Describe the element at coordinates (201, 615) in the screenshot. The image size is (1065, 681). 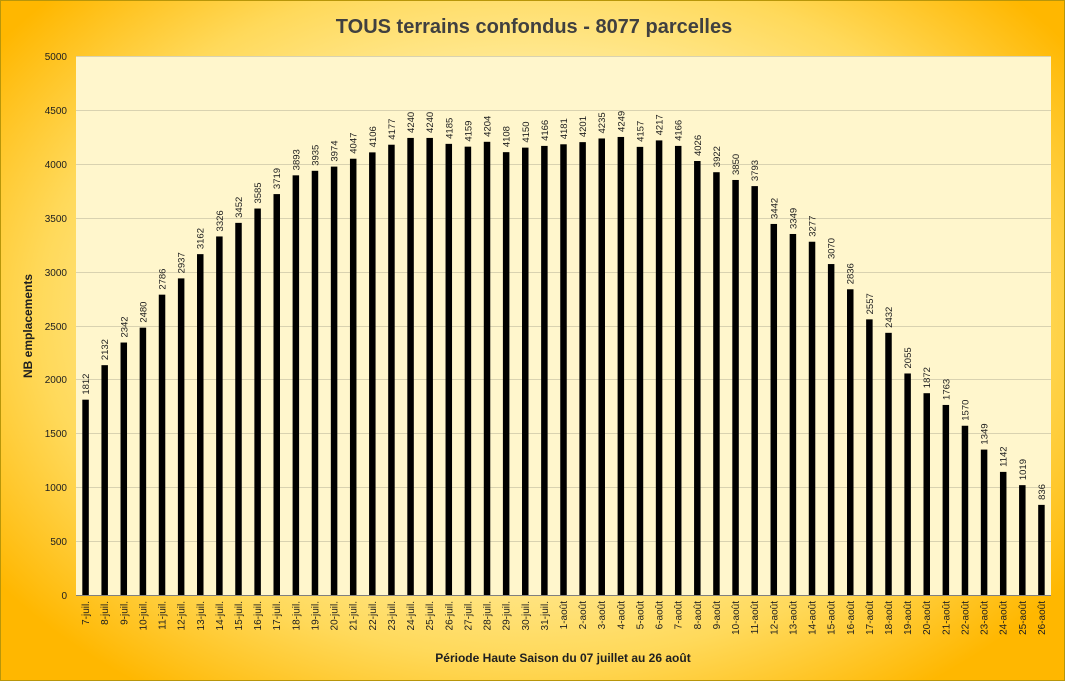
I see `x-tick-label: 13-juil.` at that location.